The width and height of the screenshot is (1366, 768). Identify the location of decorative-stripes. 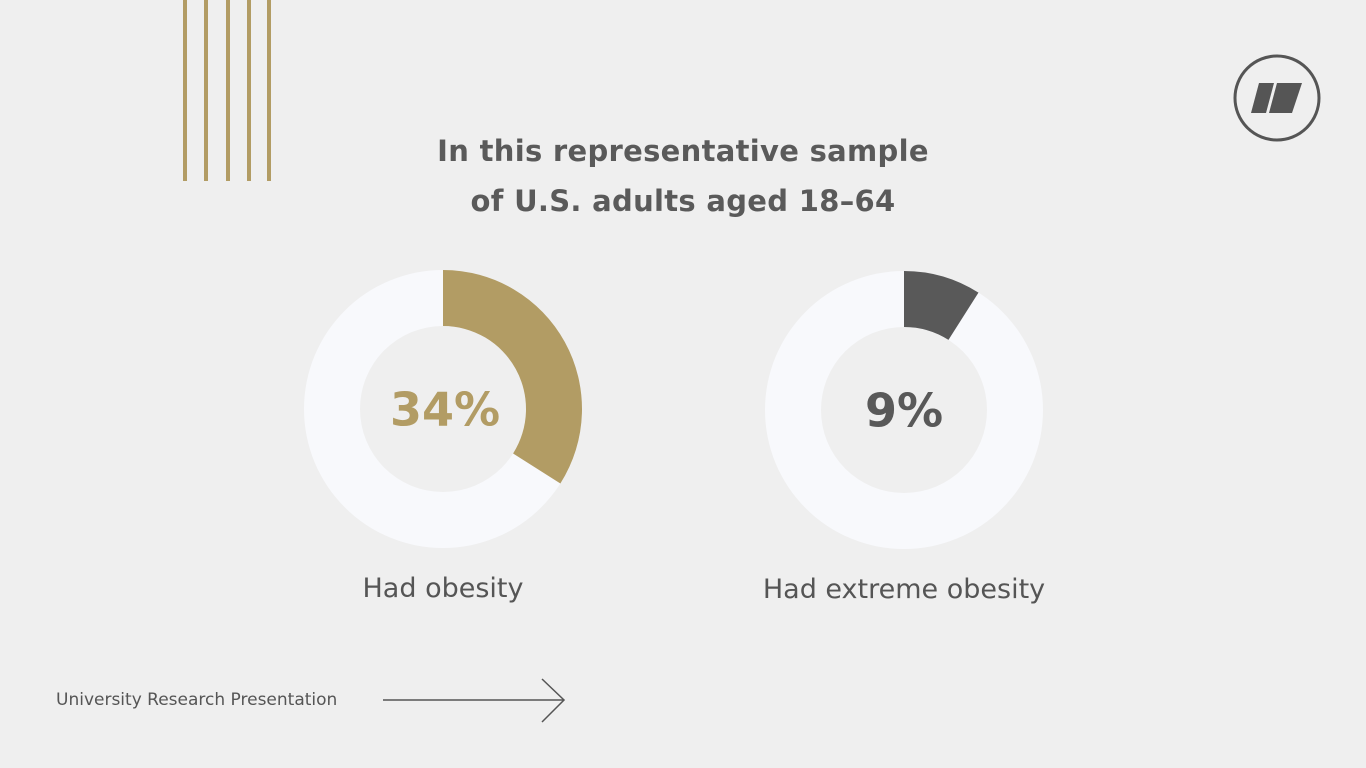
(229, 90).